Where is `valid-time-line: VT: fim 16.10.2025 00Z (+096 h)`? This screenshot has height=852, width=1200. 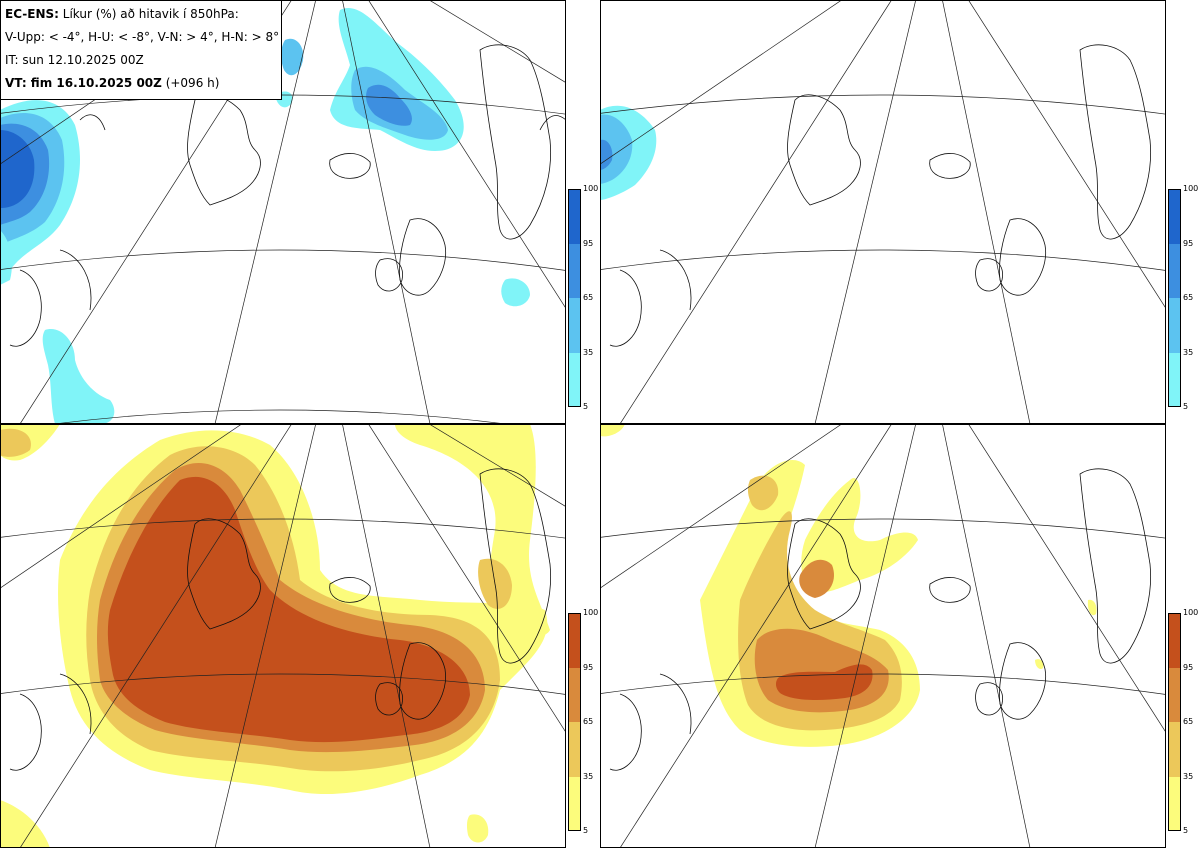 valid-time-line: VT: fim 16.10.2025 00Z (+096 h) is located at coordinates (141, 85).